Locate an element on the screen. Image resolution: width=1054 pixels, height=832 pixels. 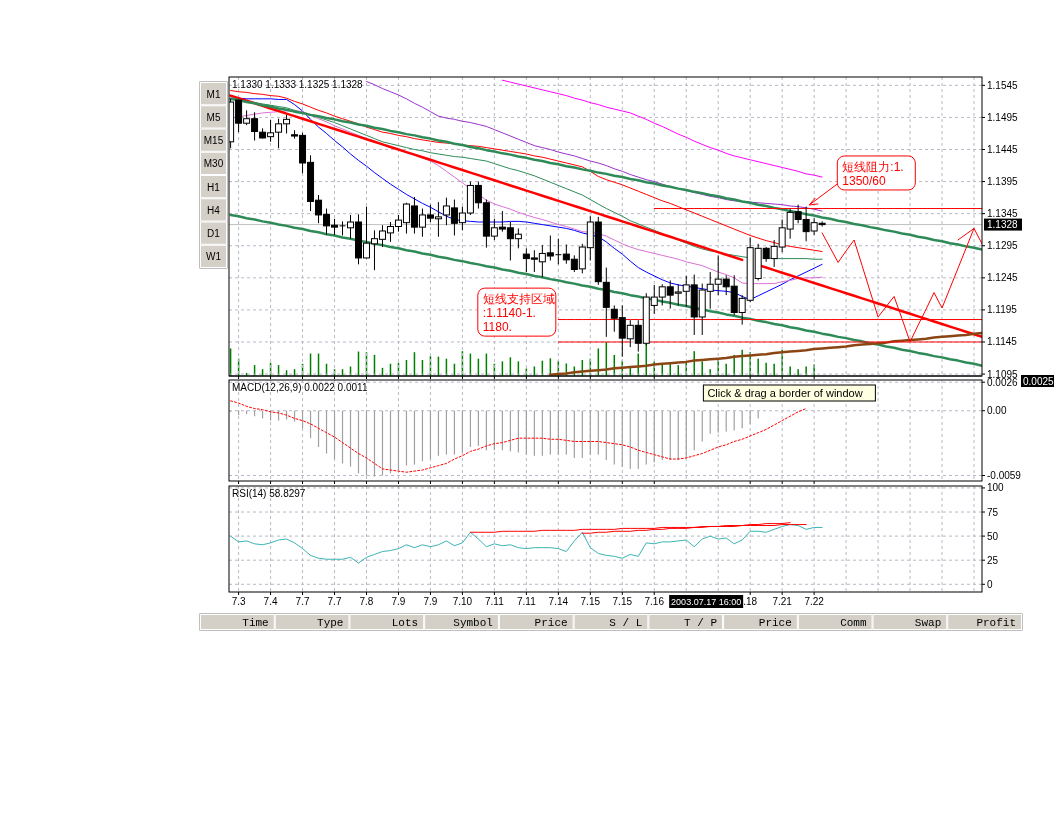
text: Type is located at coordinates (330, 623).